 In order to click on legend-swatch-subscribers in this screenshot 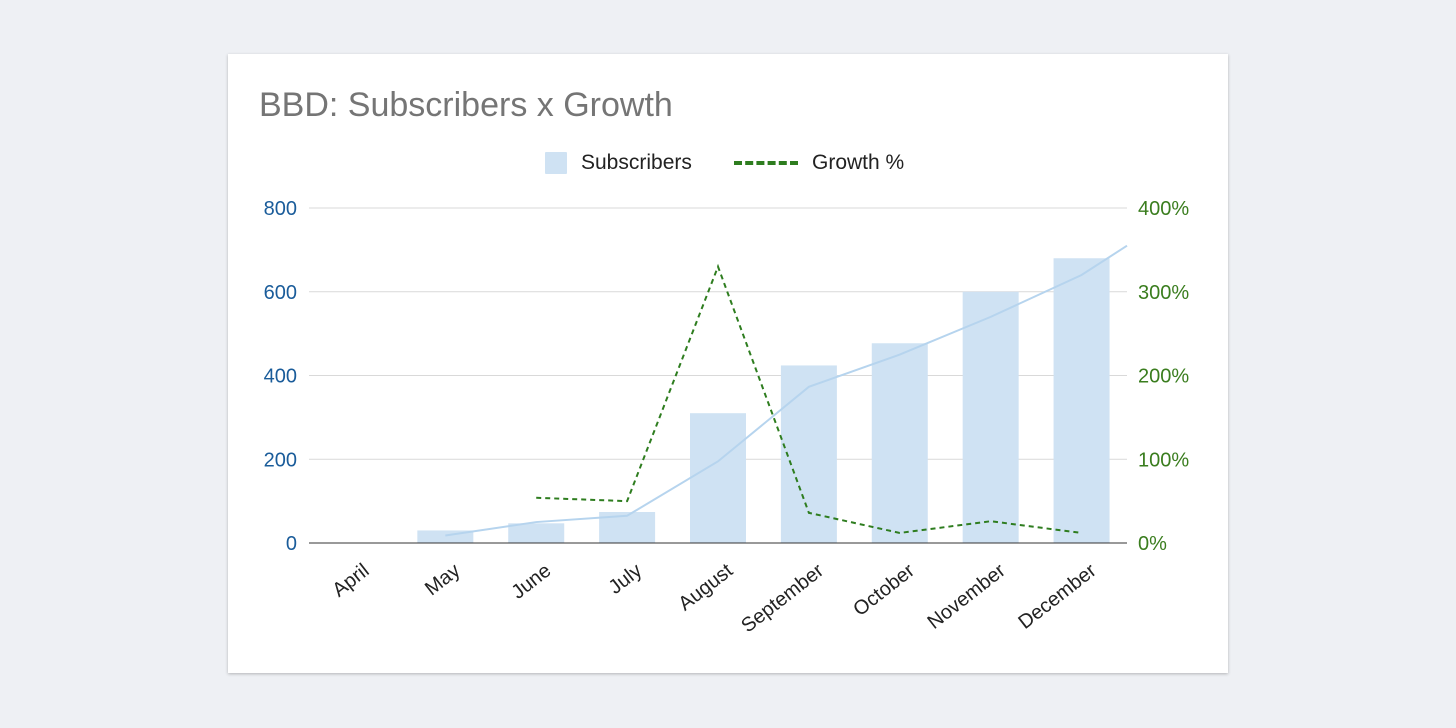, I will do `click(556, 163)`.